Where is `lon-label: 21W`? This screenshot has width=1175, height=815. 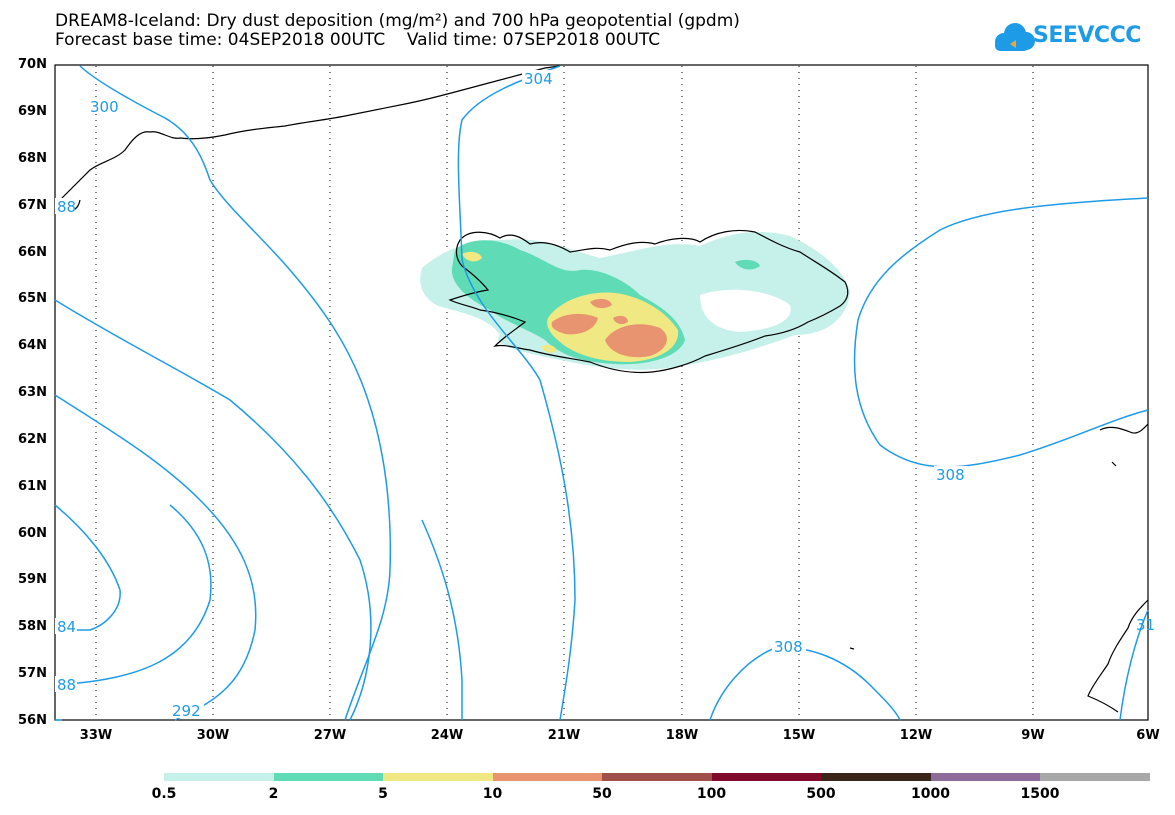 lon-label: 21W is located at coordinates (564, 735).